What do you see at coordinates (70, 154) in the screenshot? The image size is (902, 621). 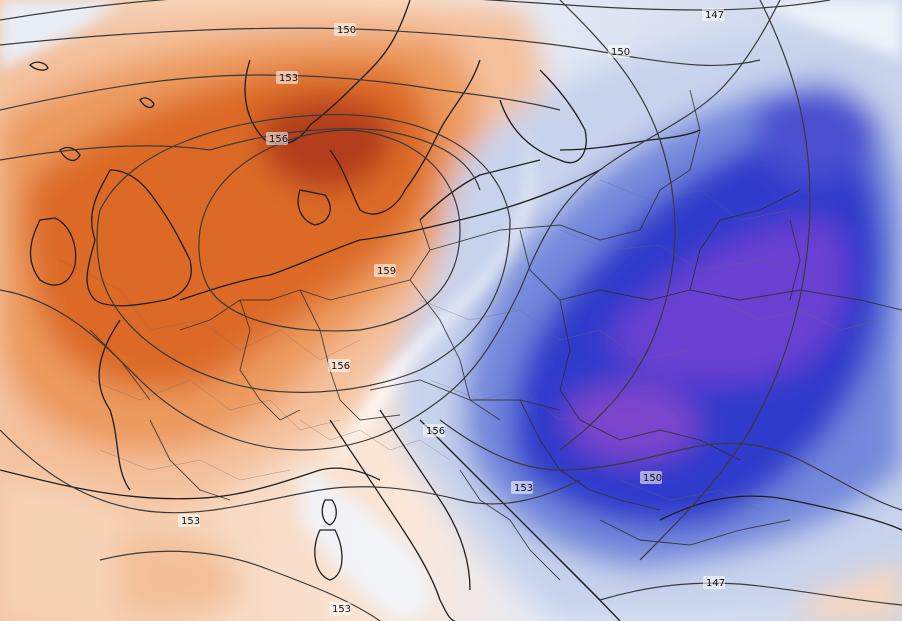 I see `coast-orkney` at bounding box center [70, 154].